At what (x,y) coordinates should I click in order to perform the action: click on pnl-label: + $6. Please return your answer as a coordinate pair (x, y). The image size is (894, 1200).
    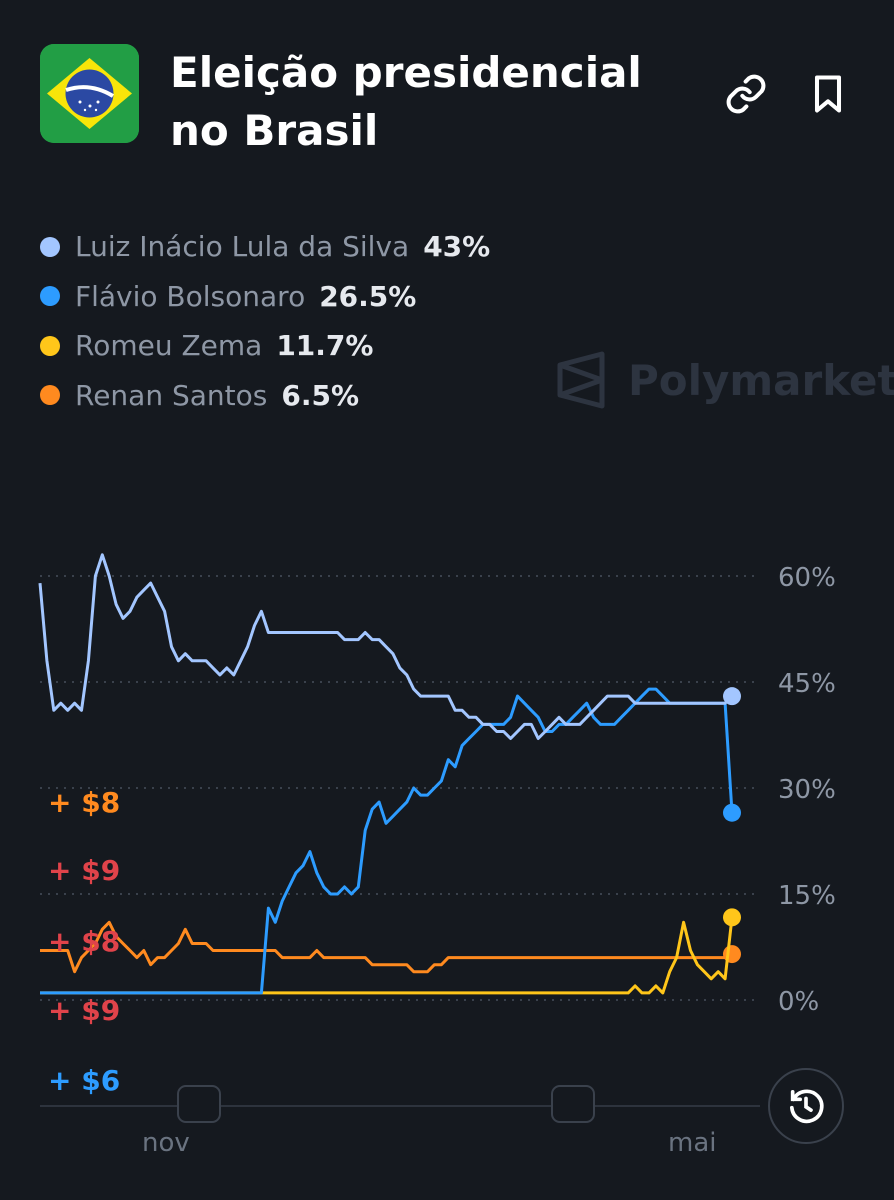
    Looking at the image, I should click on (84, 1080).